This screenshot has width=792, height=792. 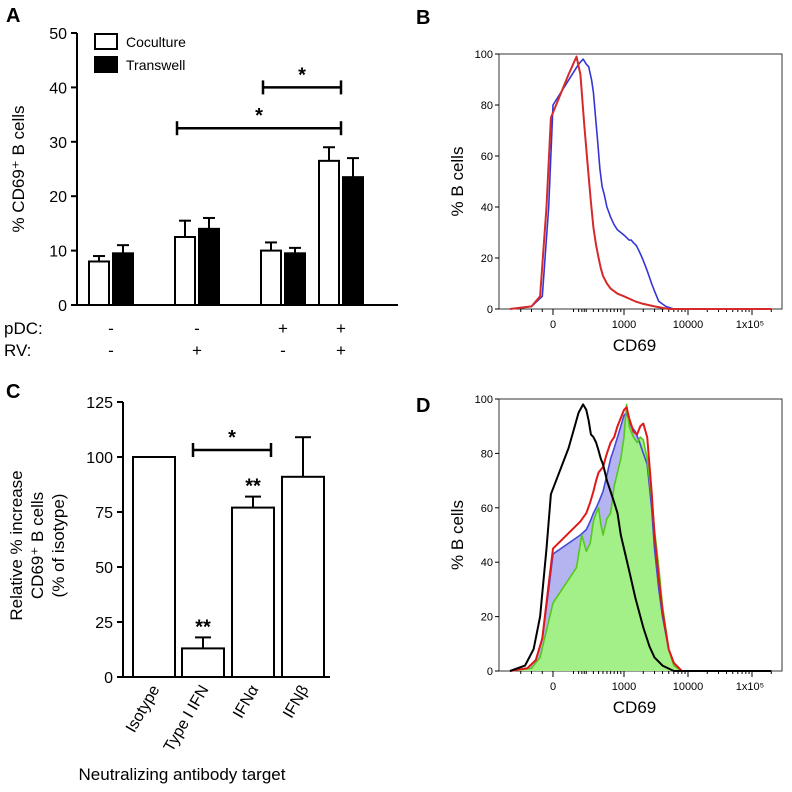 What do you see at coordinates (187, 719) in the screenshot?
I see `category-label: Type I IFN` at bounding box center [187, 719].